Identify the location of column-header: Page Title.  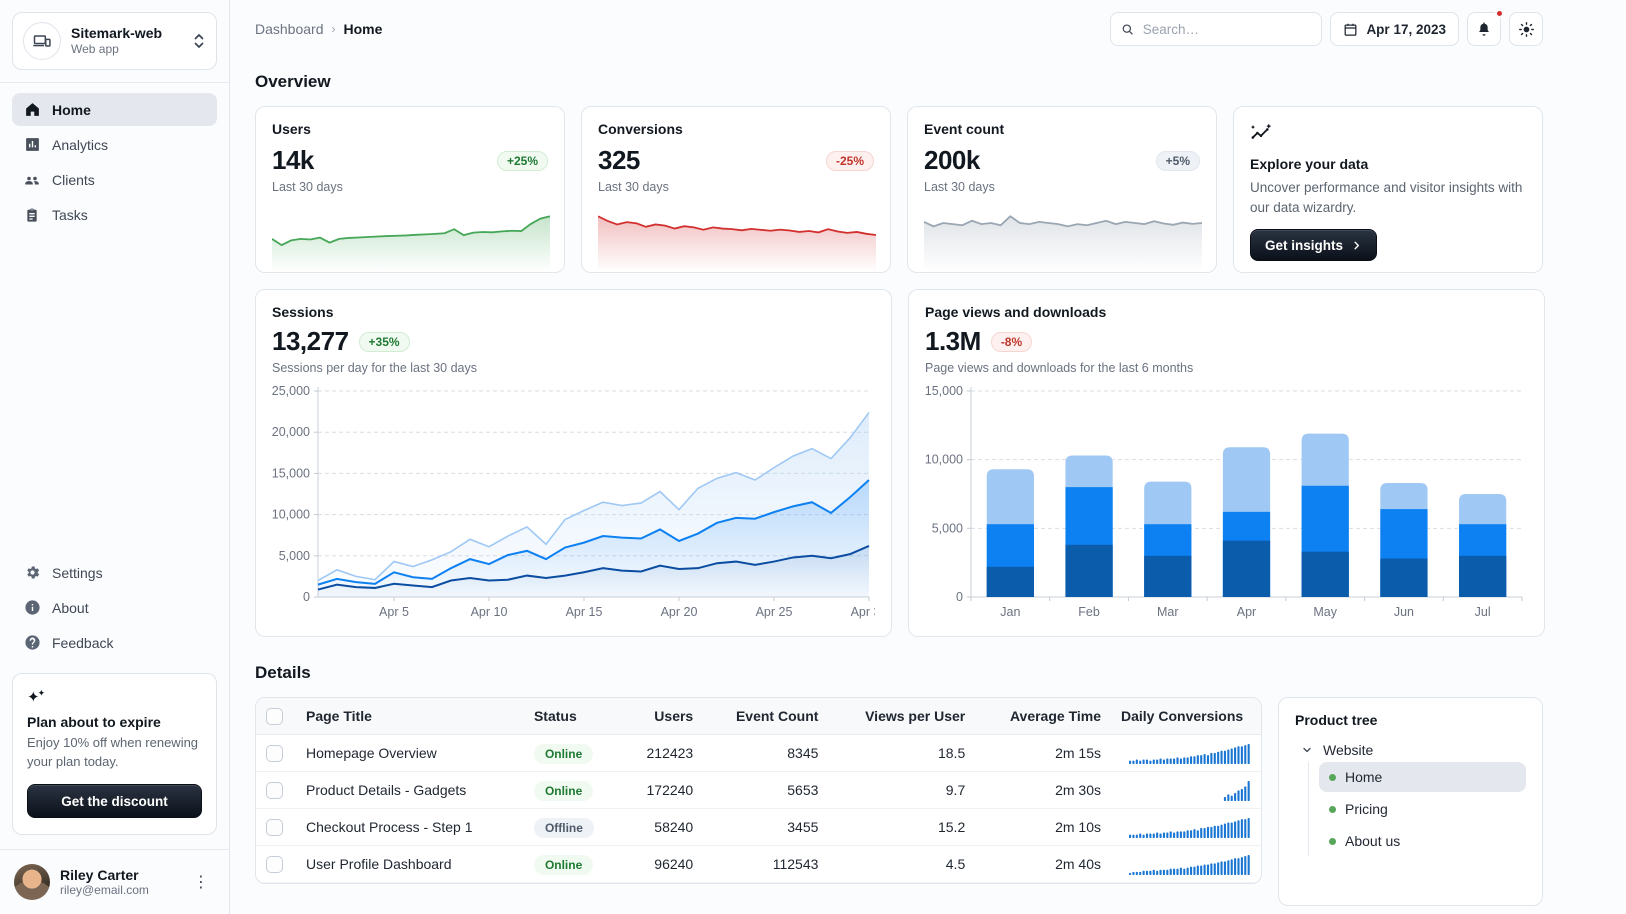
(410, 716).